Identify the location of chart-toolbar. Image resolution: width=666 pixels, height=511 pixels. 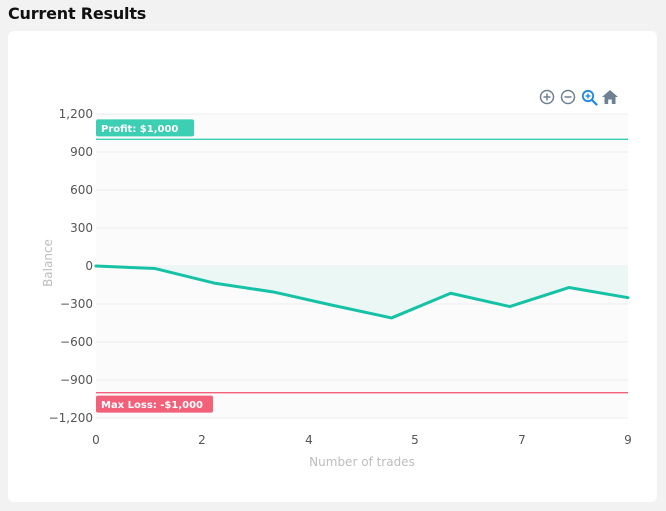
(578, 97).